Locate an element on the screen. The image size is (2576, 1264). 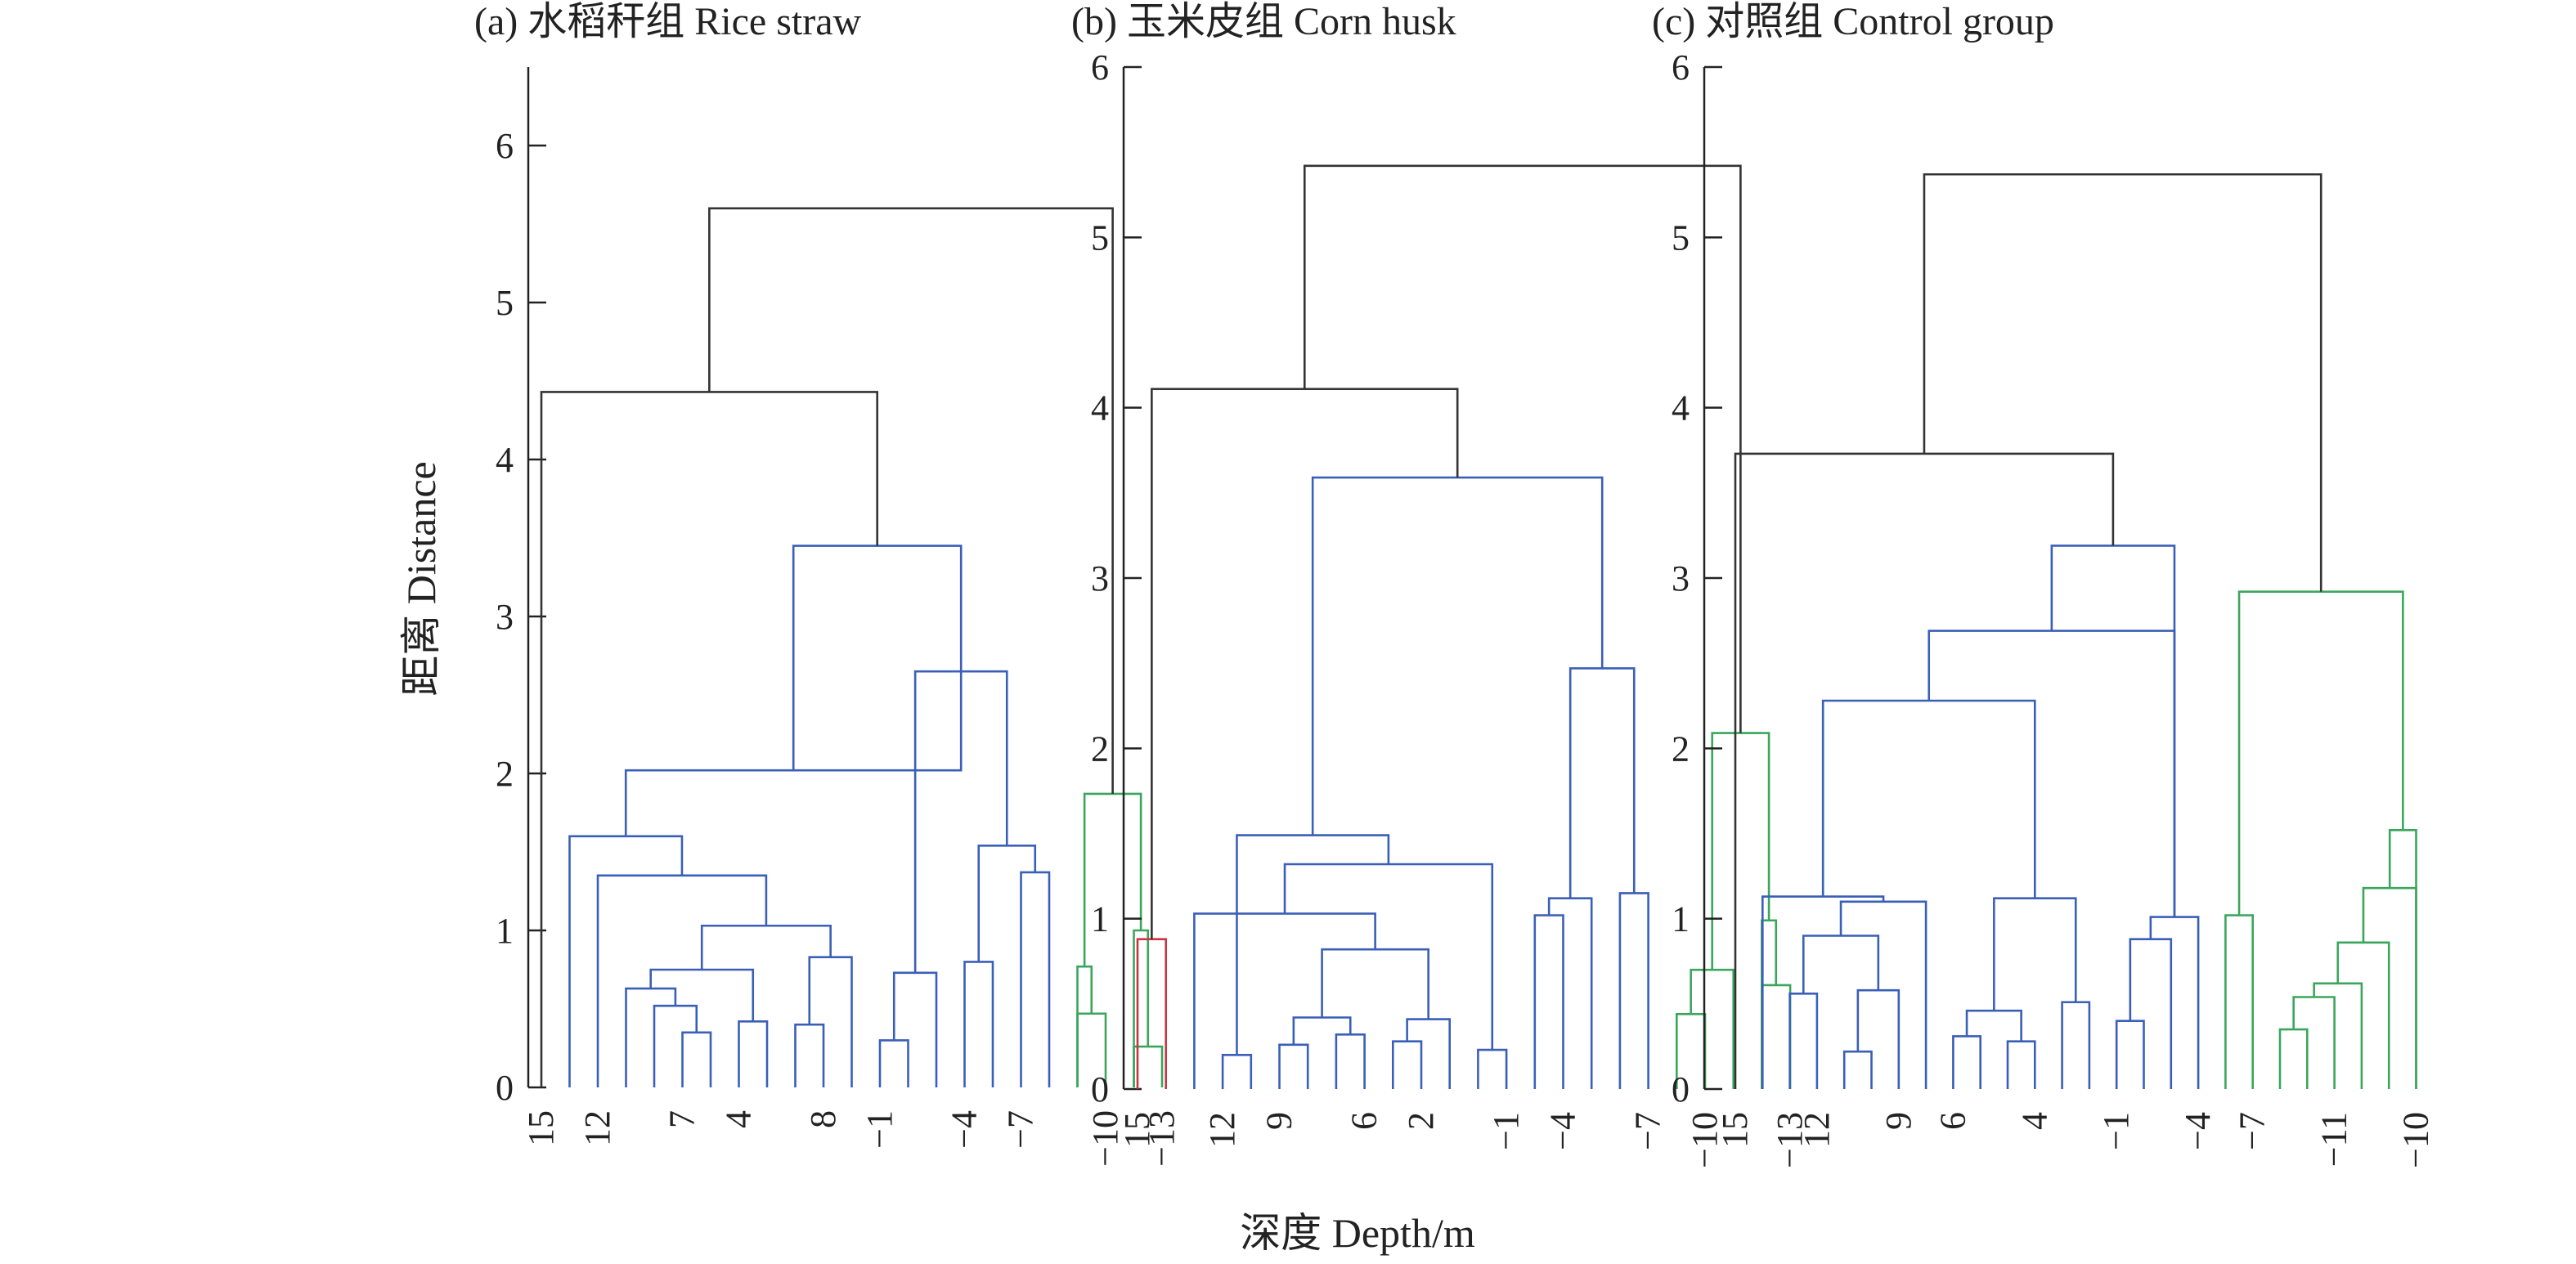
panel-b-tick-label-2: 2 is located at coordinates (1100, 748).